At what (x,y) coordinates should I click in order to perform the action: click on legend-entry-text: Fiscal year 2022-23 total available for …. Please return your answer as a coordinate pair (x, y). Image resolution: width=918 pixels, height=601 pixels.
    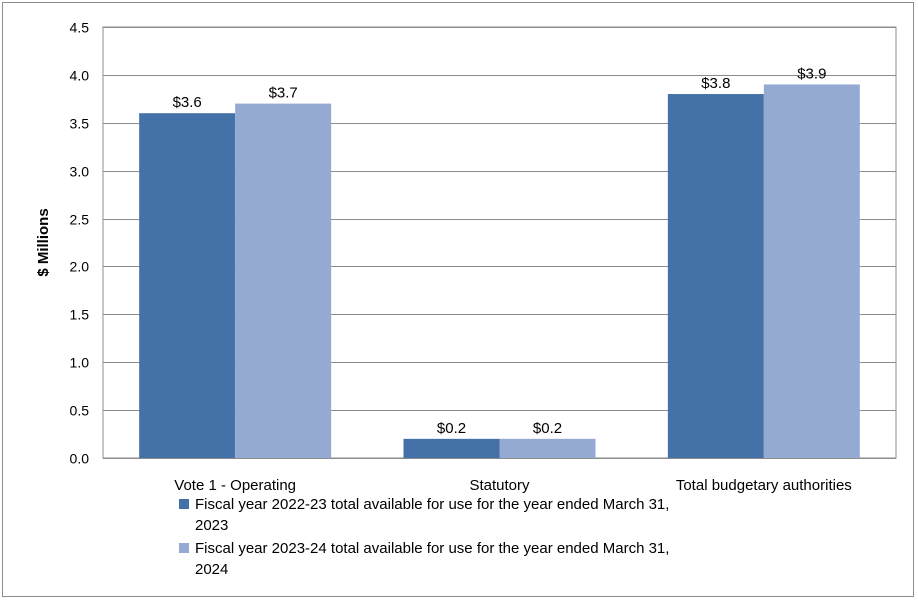
    Looking at the image, I should click on (432, 504).